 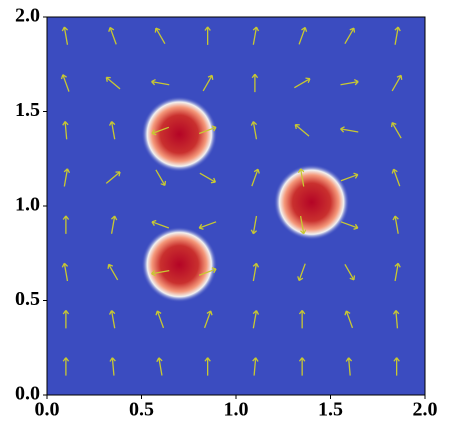 I want to click on x-tick-label: 0.0, so click(x=47, y=410).